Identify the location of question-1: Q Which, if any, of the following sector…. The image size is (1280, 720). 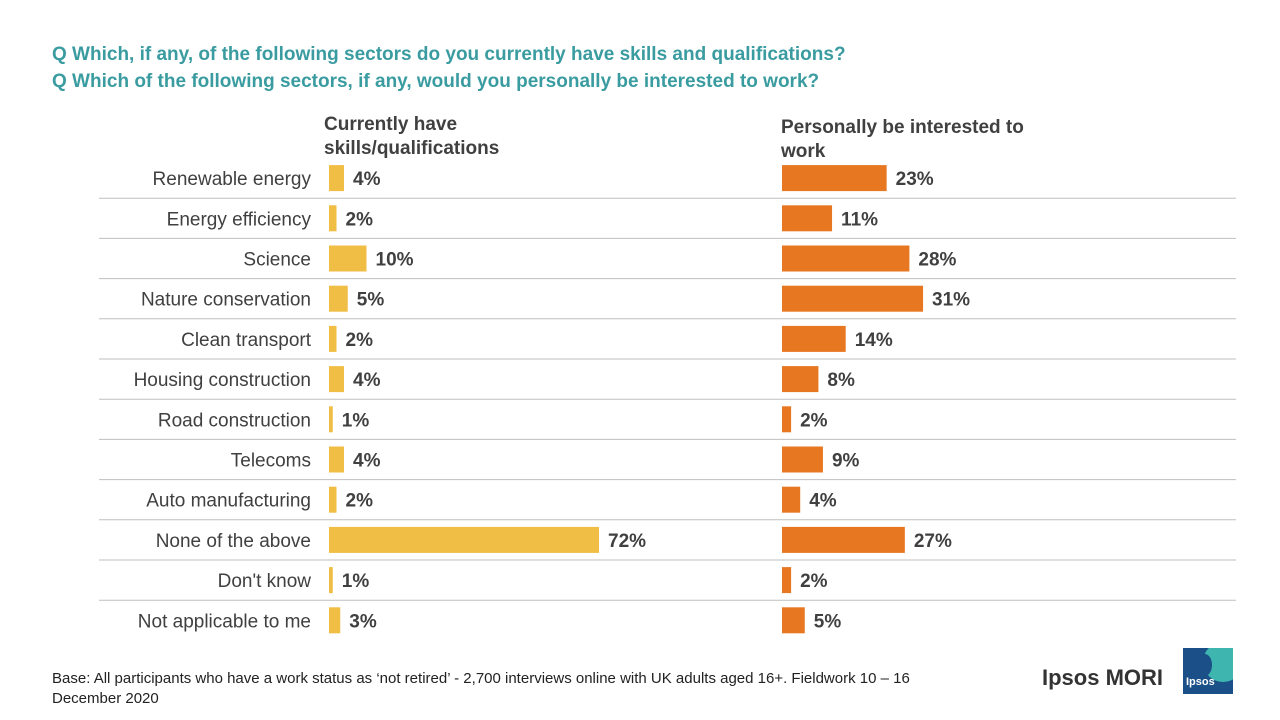
(449, 54).